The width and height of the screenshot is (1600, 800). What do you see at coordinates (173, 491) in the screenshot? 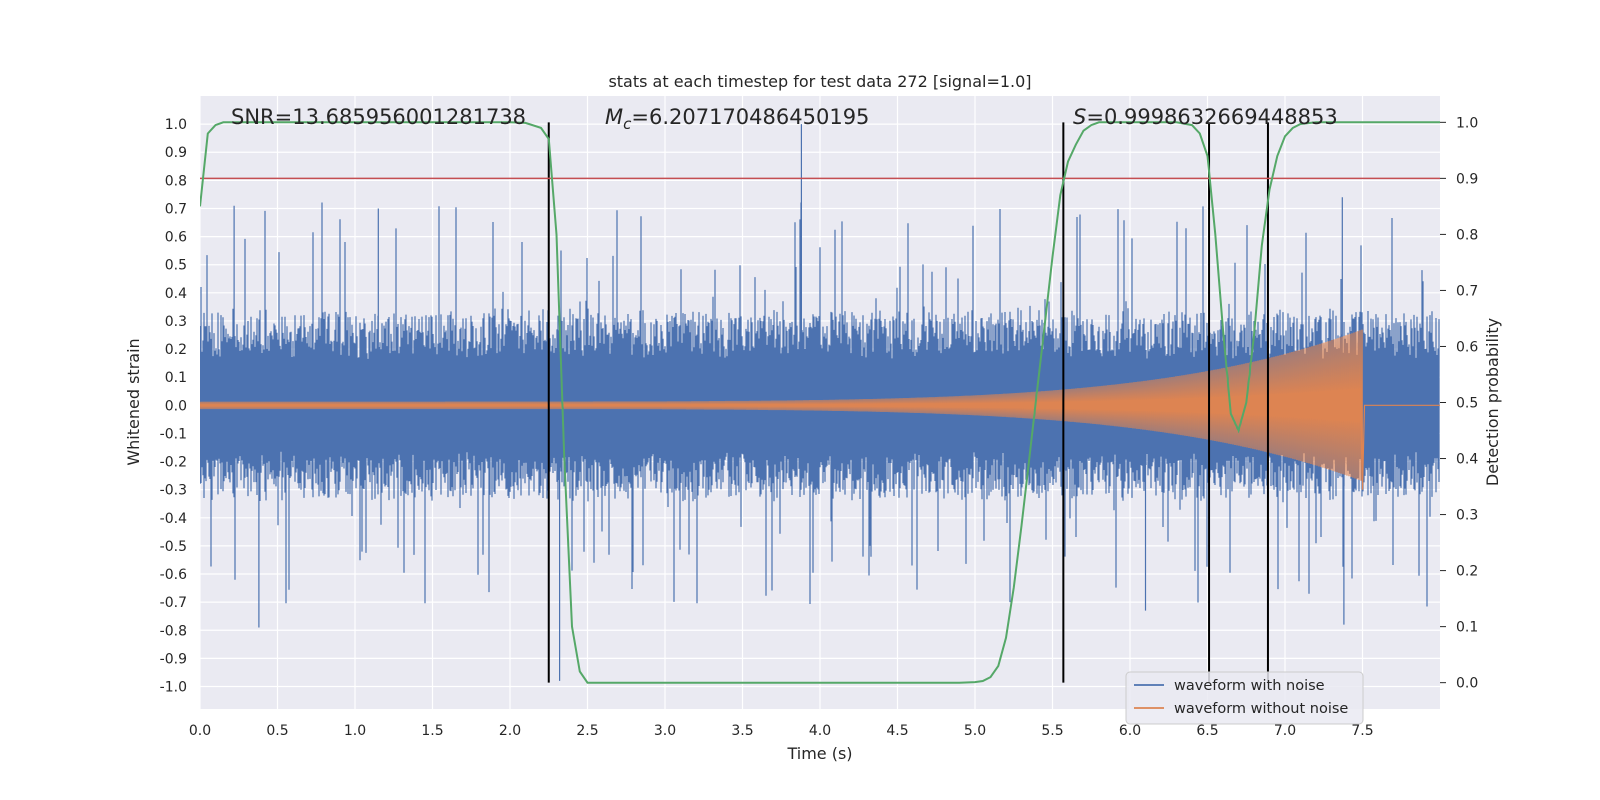
I see `y-tick-label: -0.3` at bounding box center [173, 491].